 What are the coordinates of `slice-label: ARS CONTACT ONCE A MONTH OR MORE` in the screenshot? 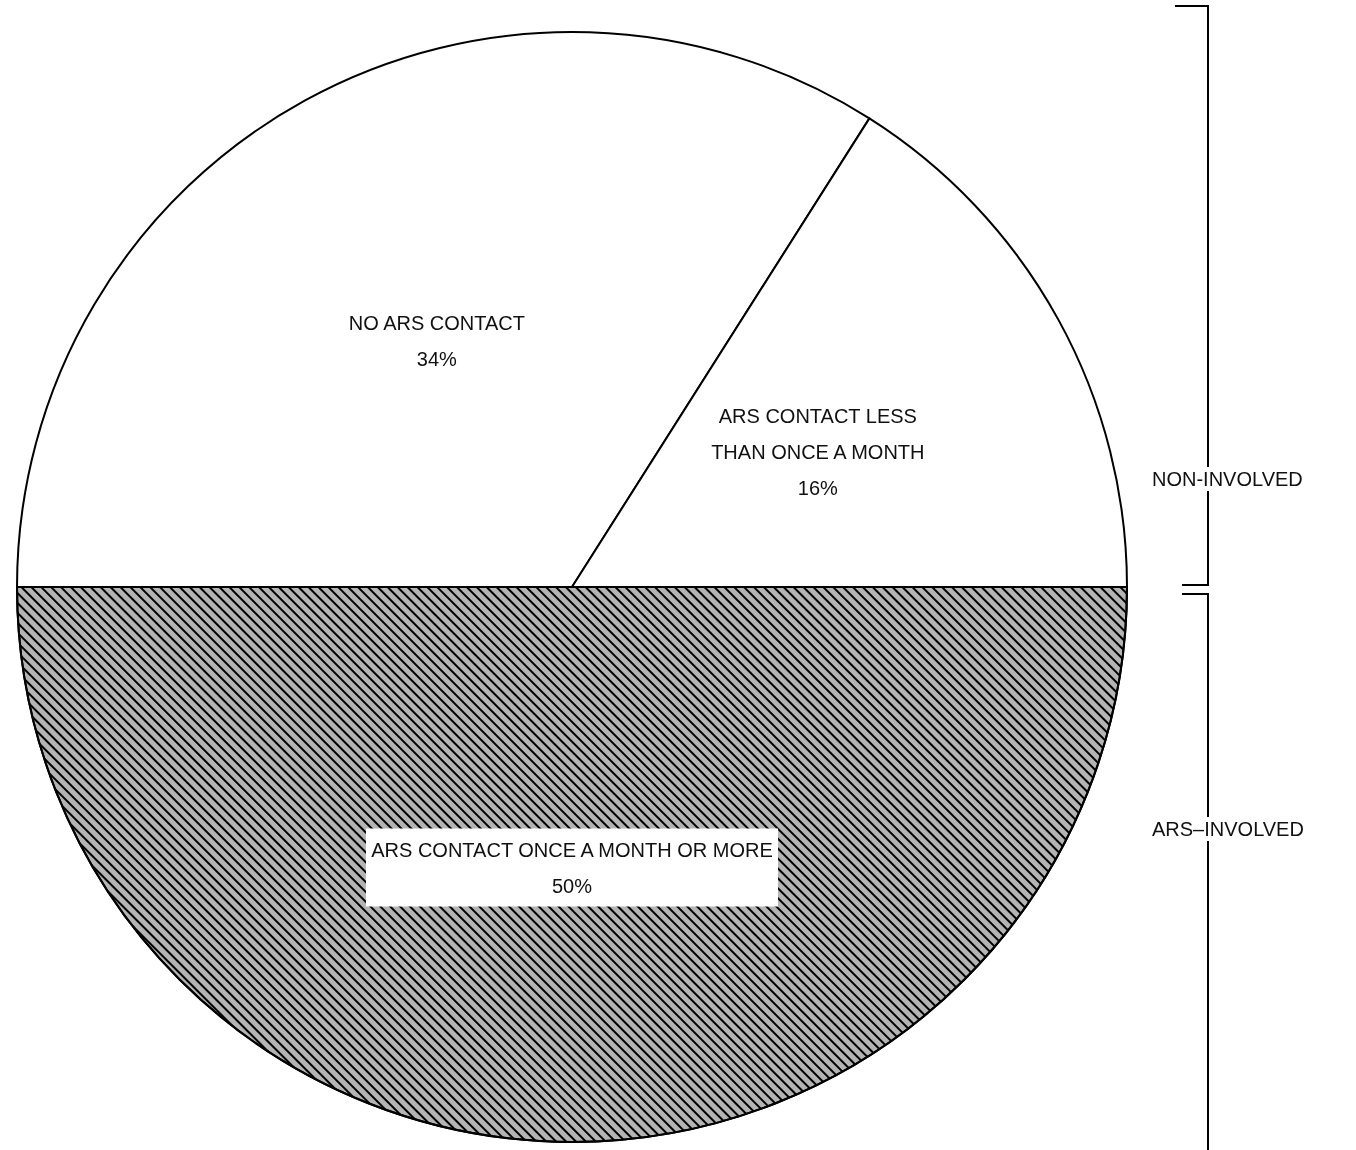 It's located at (572, 849).